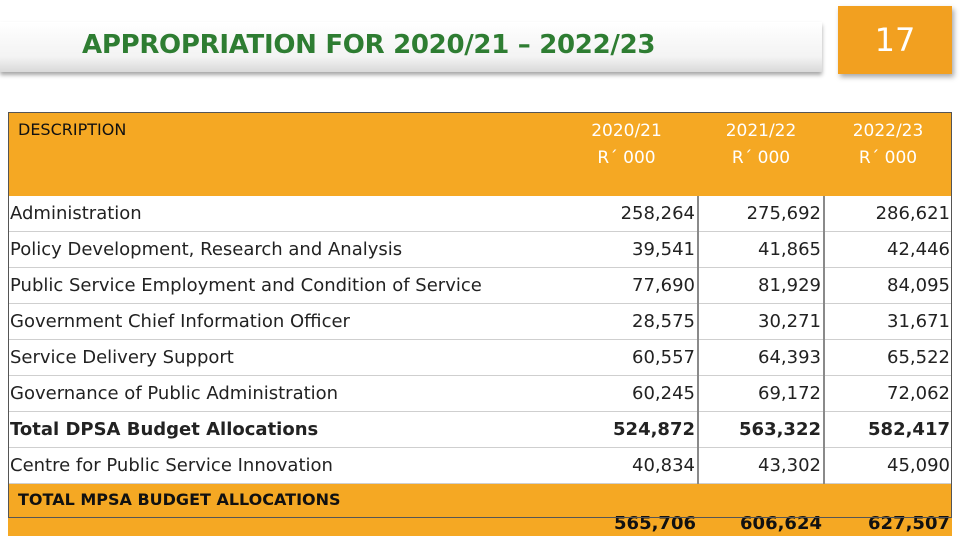  What do you see at coordinates (627, 249) in the screenshot?
I see `row-value-2020-21: 39,541` at bounding box center [627, 249].